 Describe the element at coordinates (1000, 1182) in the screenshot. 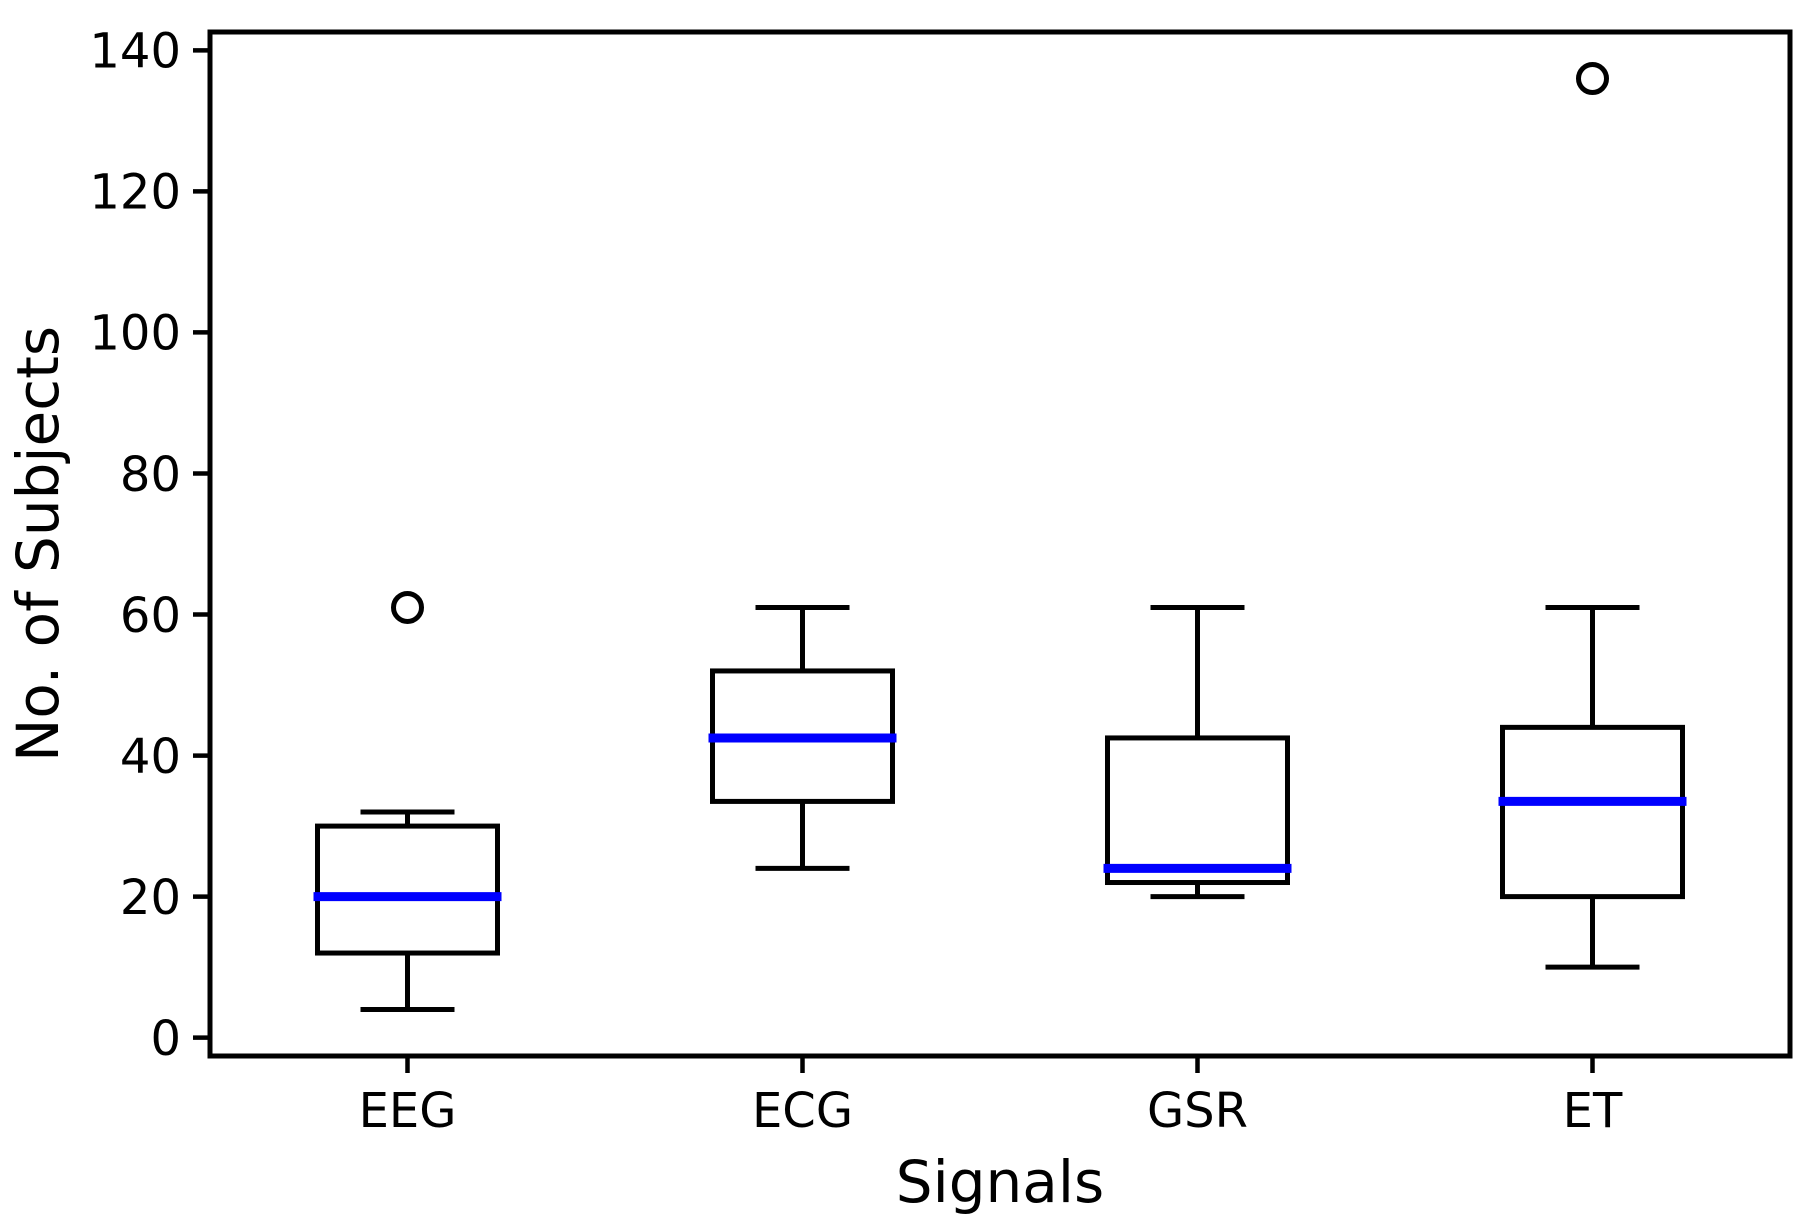

I see `x-axis-label: Signals` at that location.